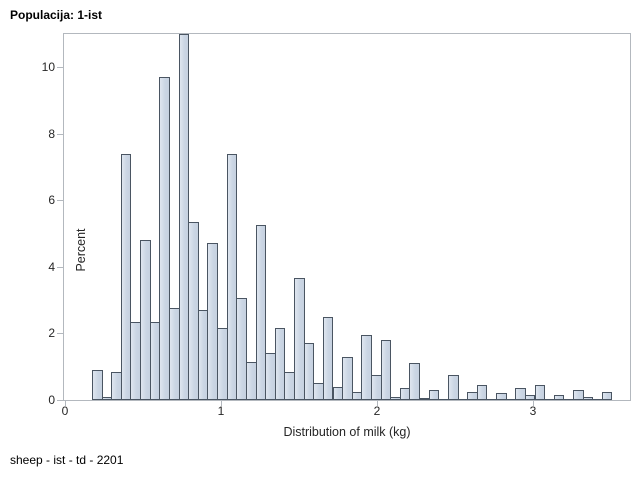  What do you see at coordinates (377, 411) in the screenshot?
I see `x-tick-label: 2` at bounding box center [377, 411].